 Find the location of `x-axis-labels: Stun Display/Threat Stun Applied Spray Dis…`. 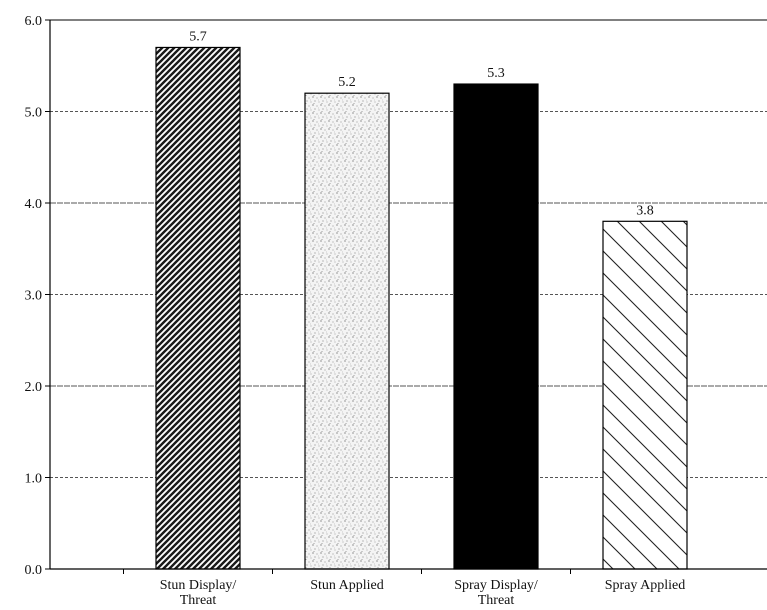

x-axis-labels: Stun Display/Threat Stun Applied Spray Dis… is located at coordinates (404, 588).